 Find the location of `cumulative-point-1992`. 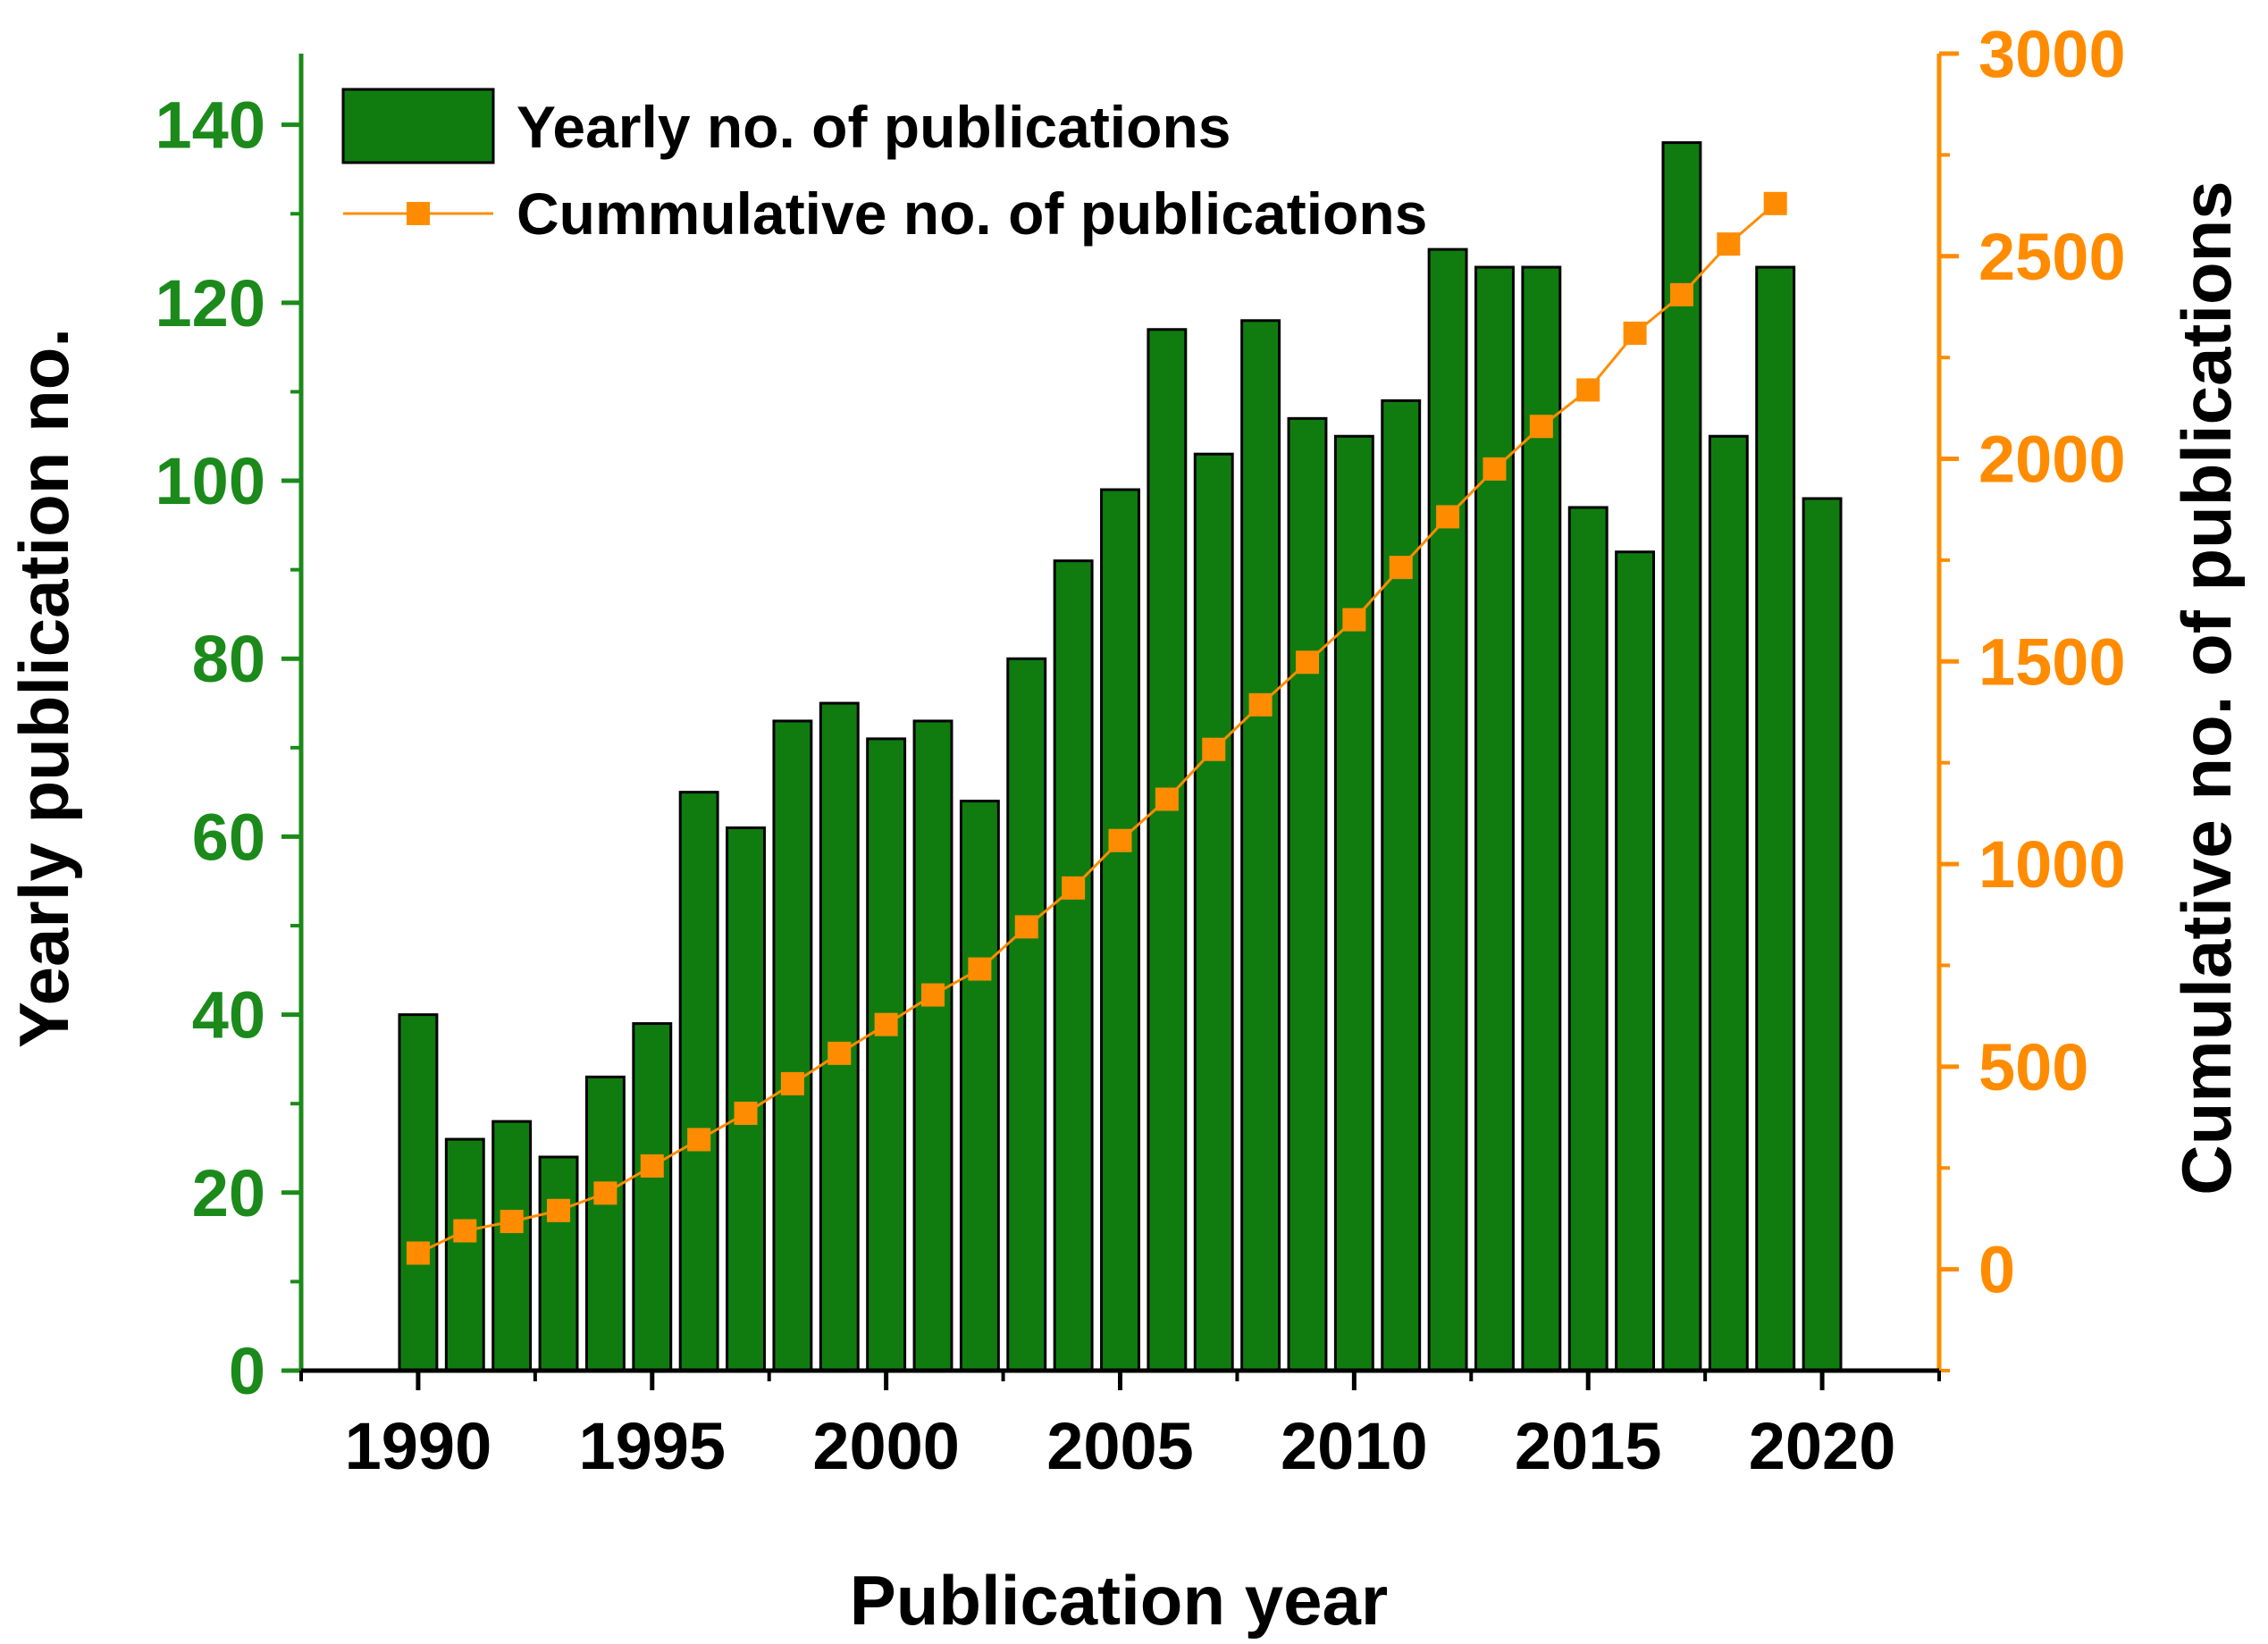

cumulative-point-1992 is located at coordinates (512, 1222).